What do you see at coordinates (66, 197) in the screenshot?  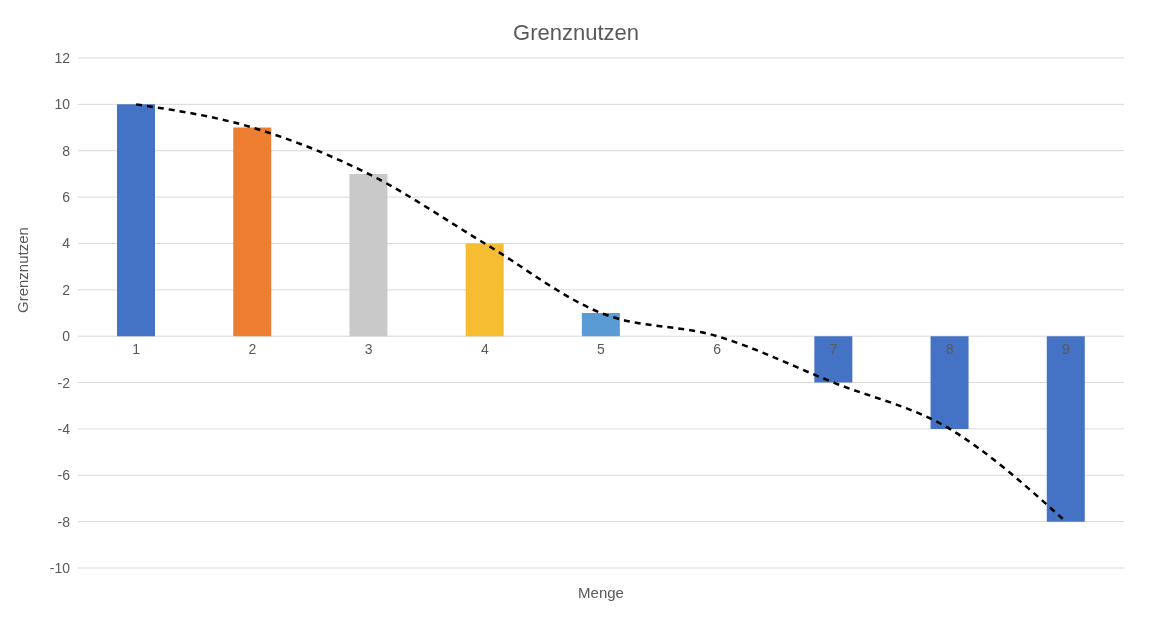 I see `y-tick-label: 6` at bounding box center [66, 197].